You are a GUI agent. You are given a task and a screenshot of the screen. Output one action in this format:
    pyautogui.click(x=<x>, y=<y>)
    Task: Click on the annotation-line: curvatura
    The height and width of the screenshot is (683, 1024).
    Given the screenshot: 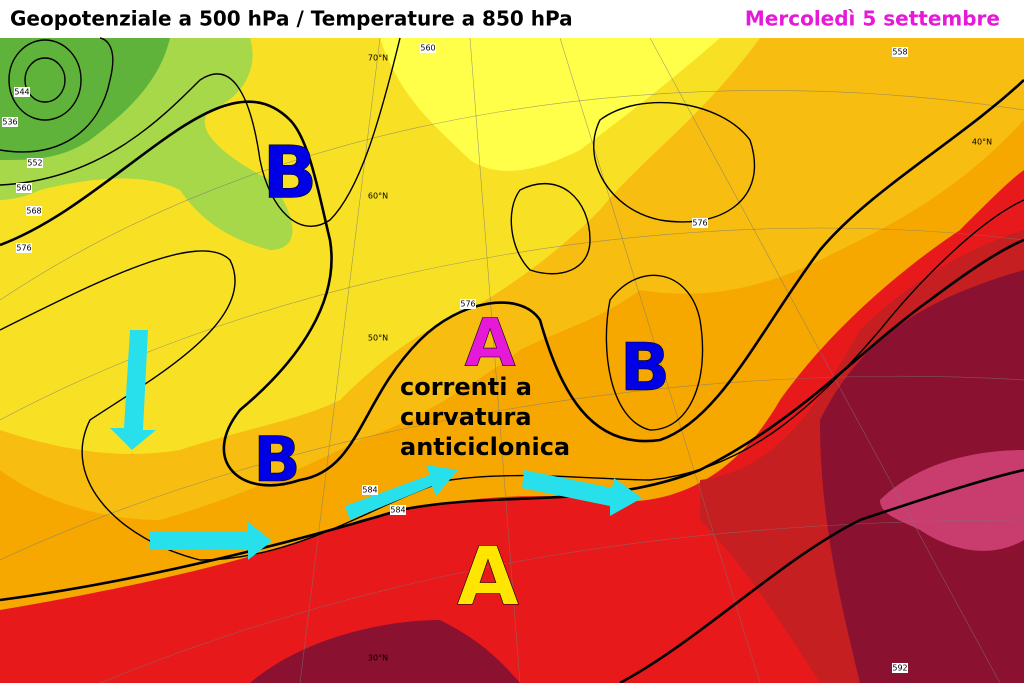 What is the action you would take?
    pyautogui.click(x=466, y=417)
    